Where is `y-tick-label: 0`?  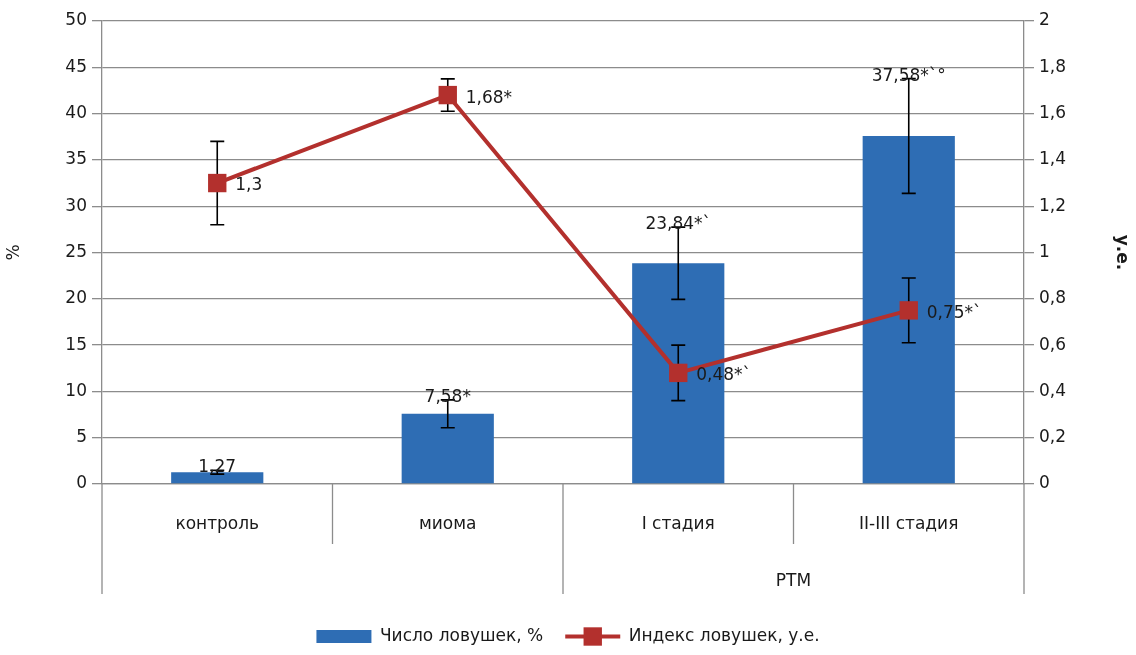
y-tick-label: 0 is located at coordinates (81, 482).